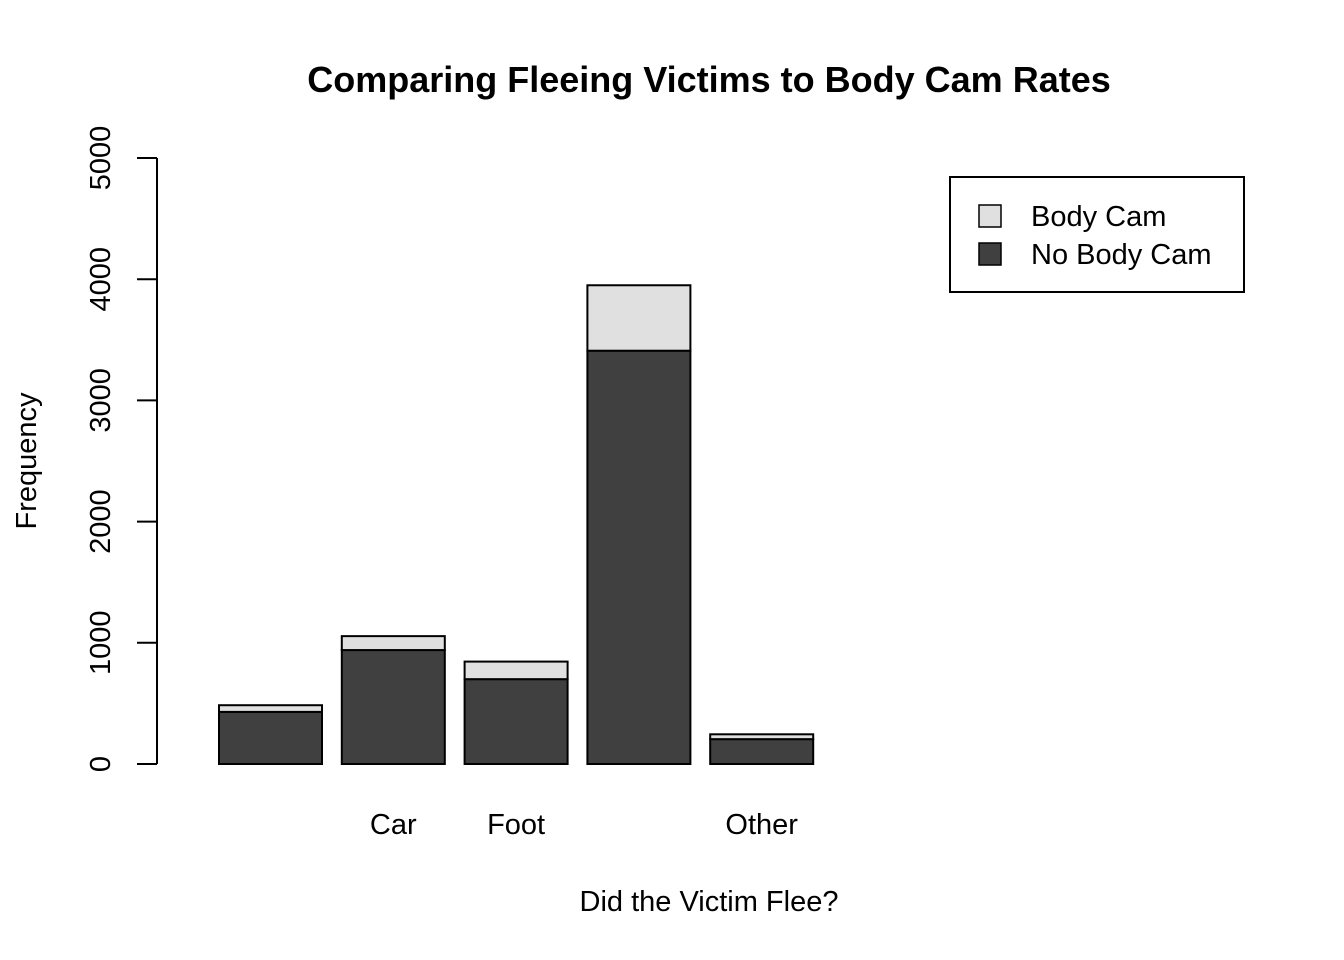 The width and height of the screenshot is (1344, 960). What do you see at coordinates (393, 825) in the screenshot?
I see `x-axis-tick-label: Car` at bounding box center [393, 825].